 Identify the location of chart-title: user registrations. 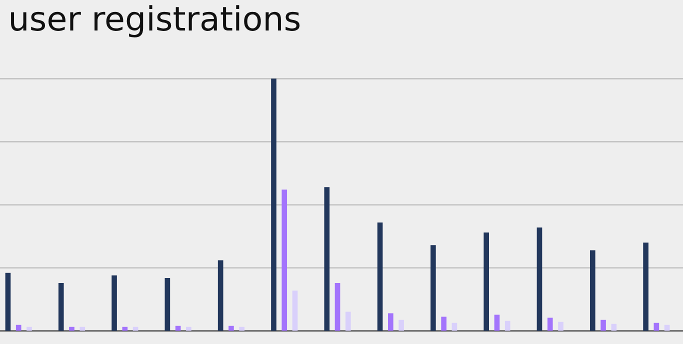
(155, 21).